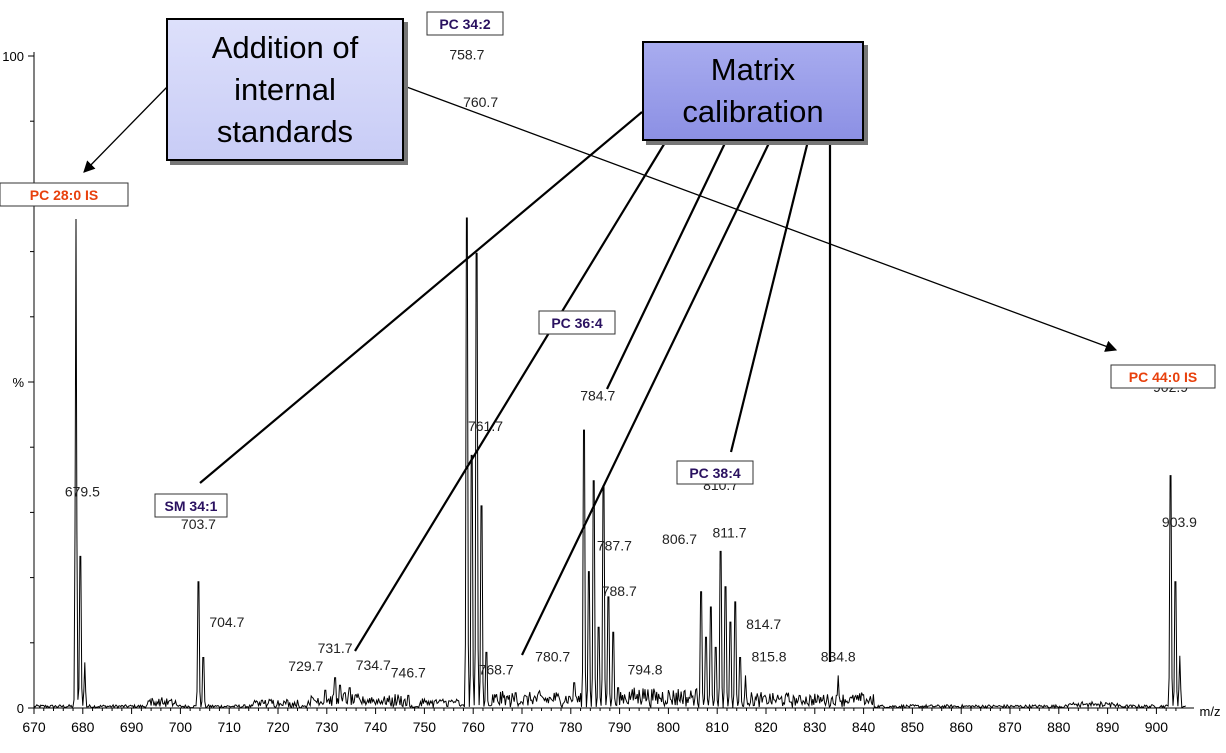 Image resolution: width=1226 pixels, height=753 pixels. I want to click on x-tick-label: 770, so click(522, 727).